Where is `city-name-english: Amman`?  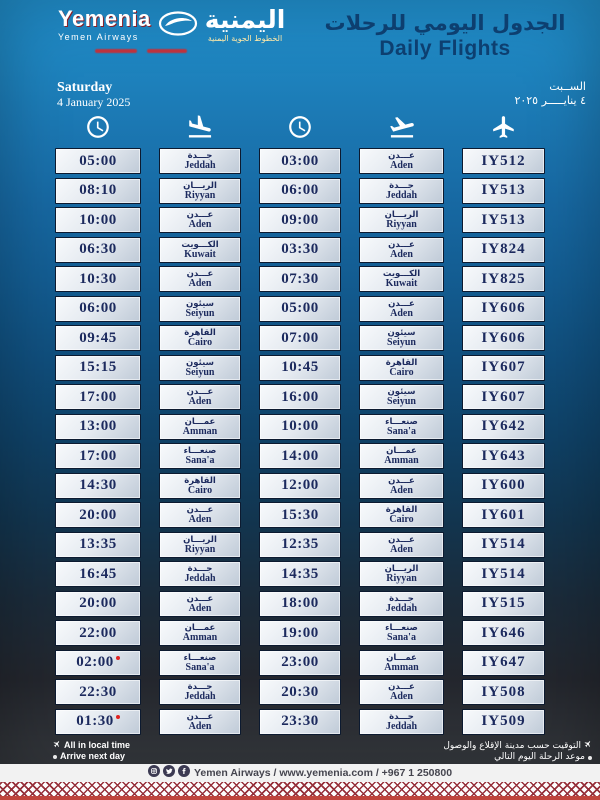 city-name-english: Amman is located at coordinates (401, 460).